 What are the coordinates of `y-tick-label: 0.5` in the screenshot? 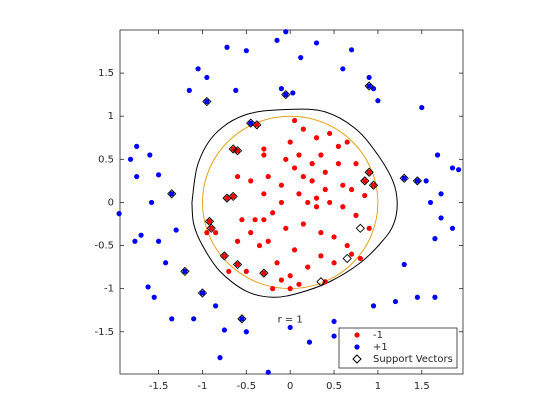 It's located at (106, 159).